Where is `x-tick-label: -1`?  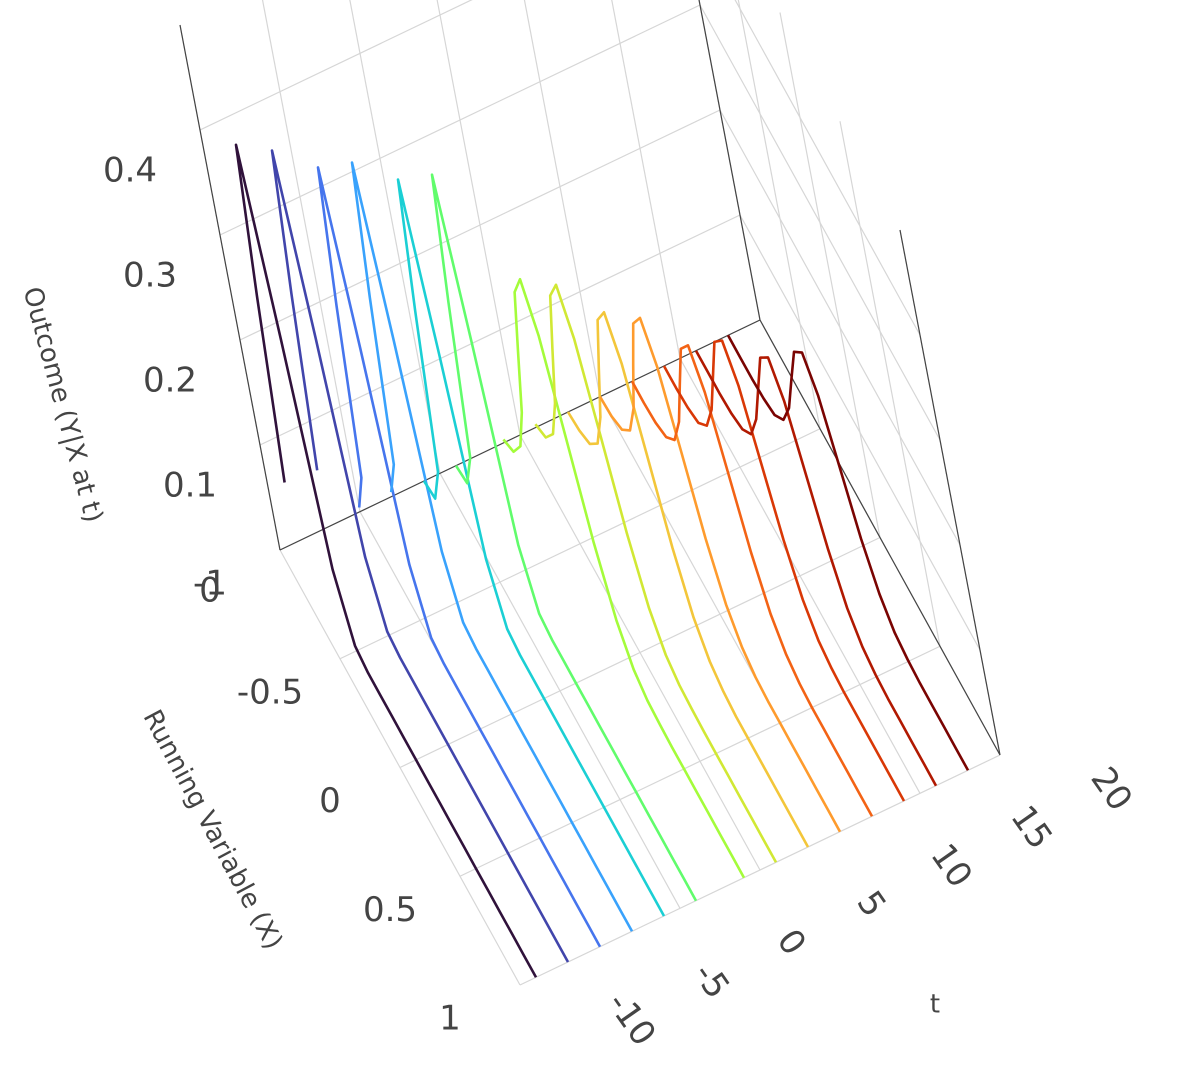
x-tick-label: -1 is located at coordinates (210, 584).